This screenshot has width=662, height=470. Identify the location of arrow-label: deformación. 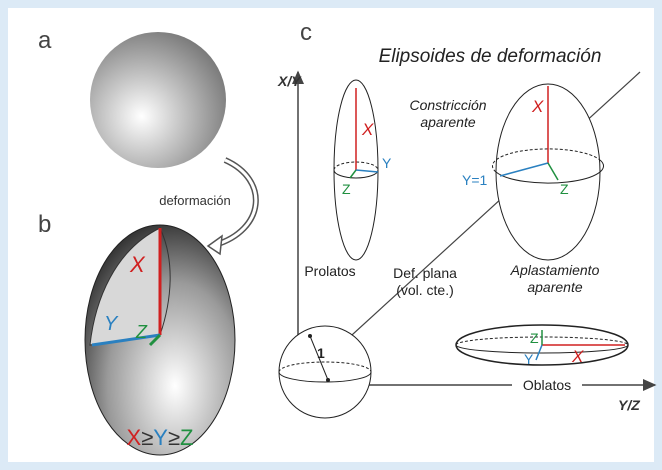
(195, 200).